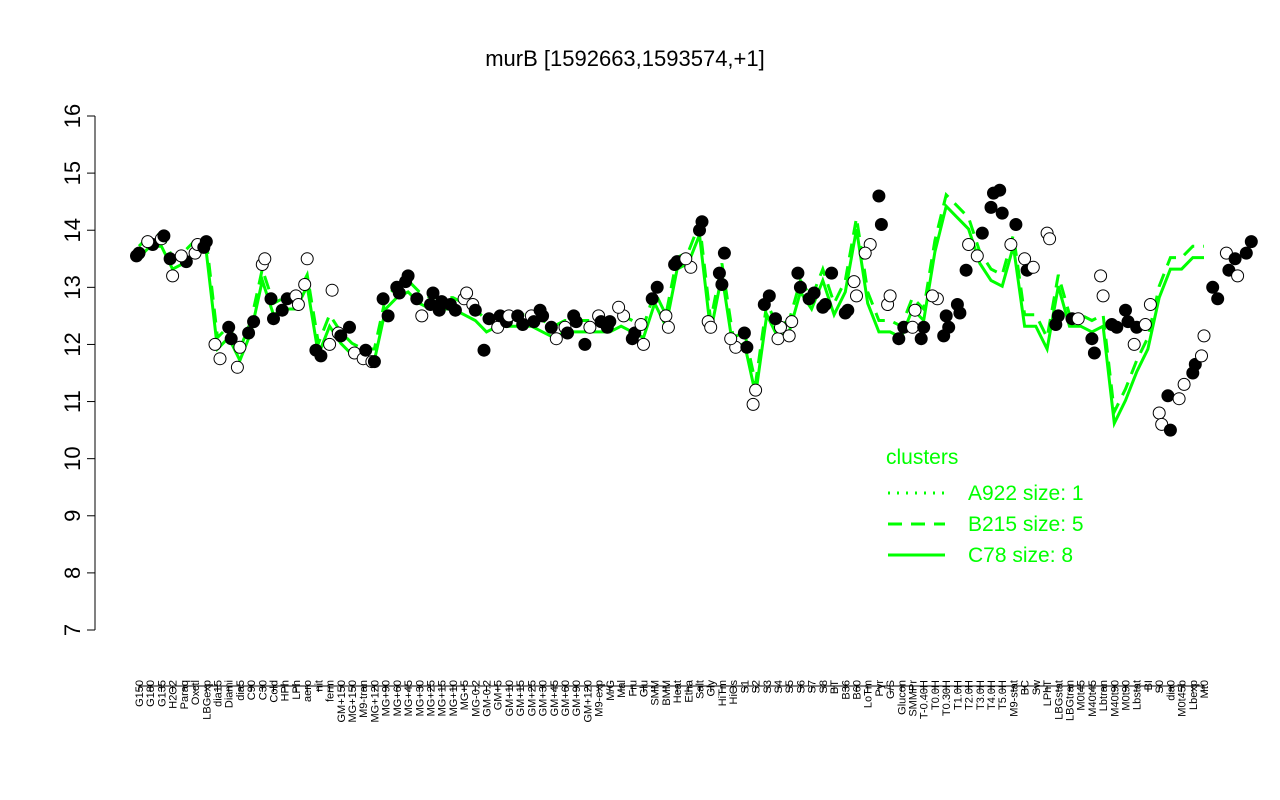  Describe the element at coordinates (734, 692) in the screenshot. I see `x-tick-label: HiOs` at that location.